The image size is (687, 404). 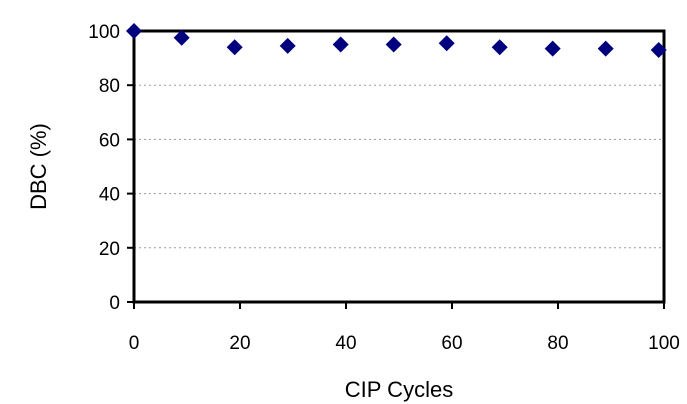 I want to click on y-tick-label: 60, so click(x=109, y=140).